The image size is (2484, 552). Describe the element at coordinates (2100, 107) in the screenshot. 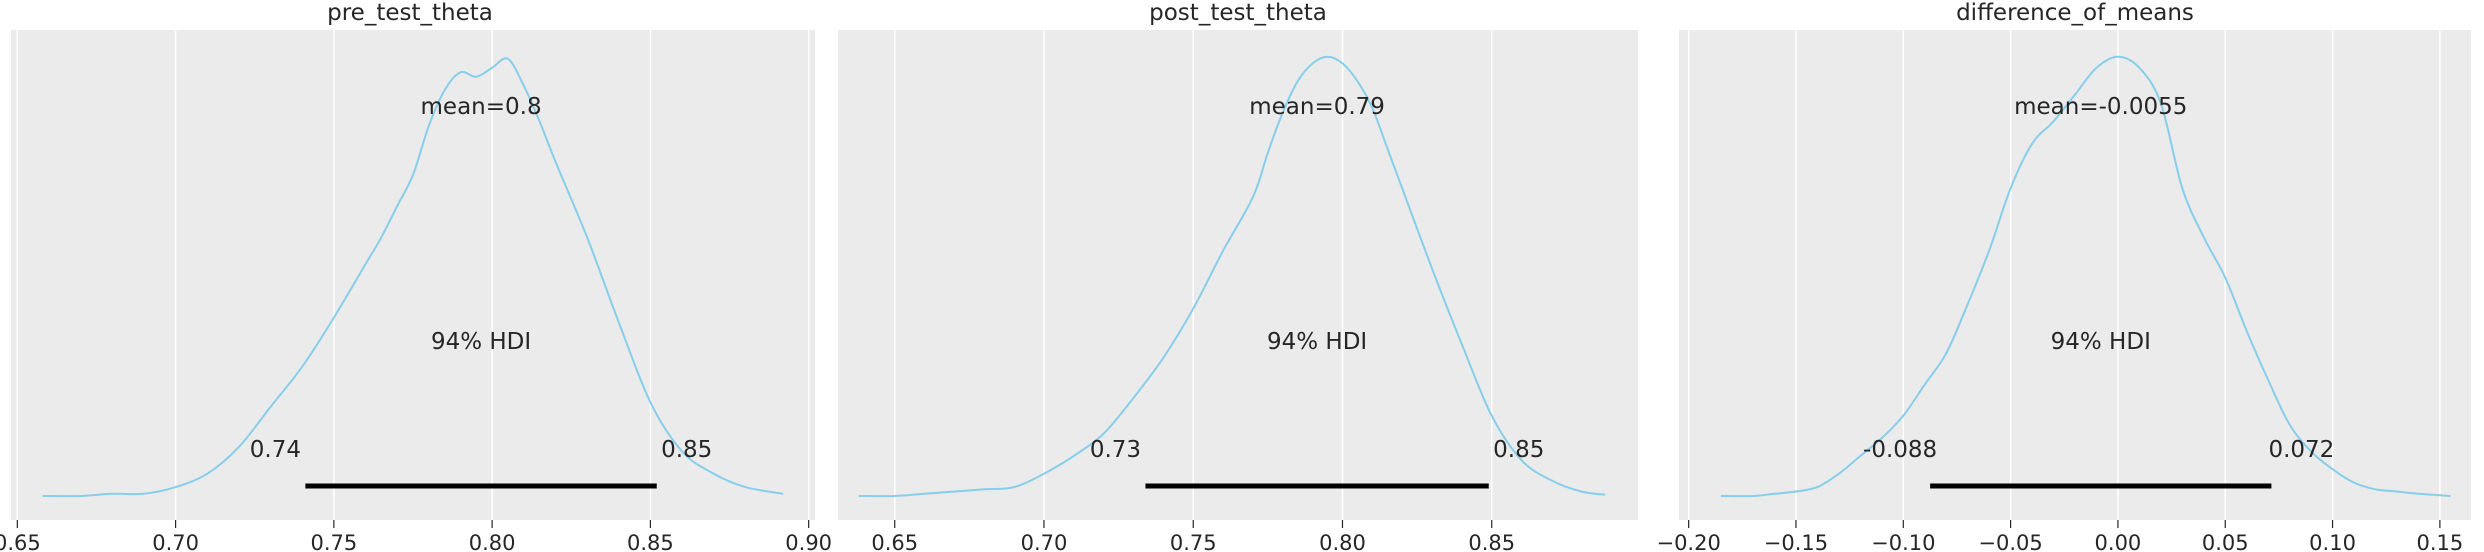

I see `mean-label: mean=-0.0055` at that location.